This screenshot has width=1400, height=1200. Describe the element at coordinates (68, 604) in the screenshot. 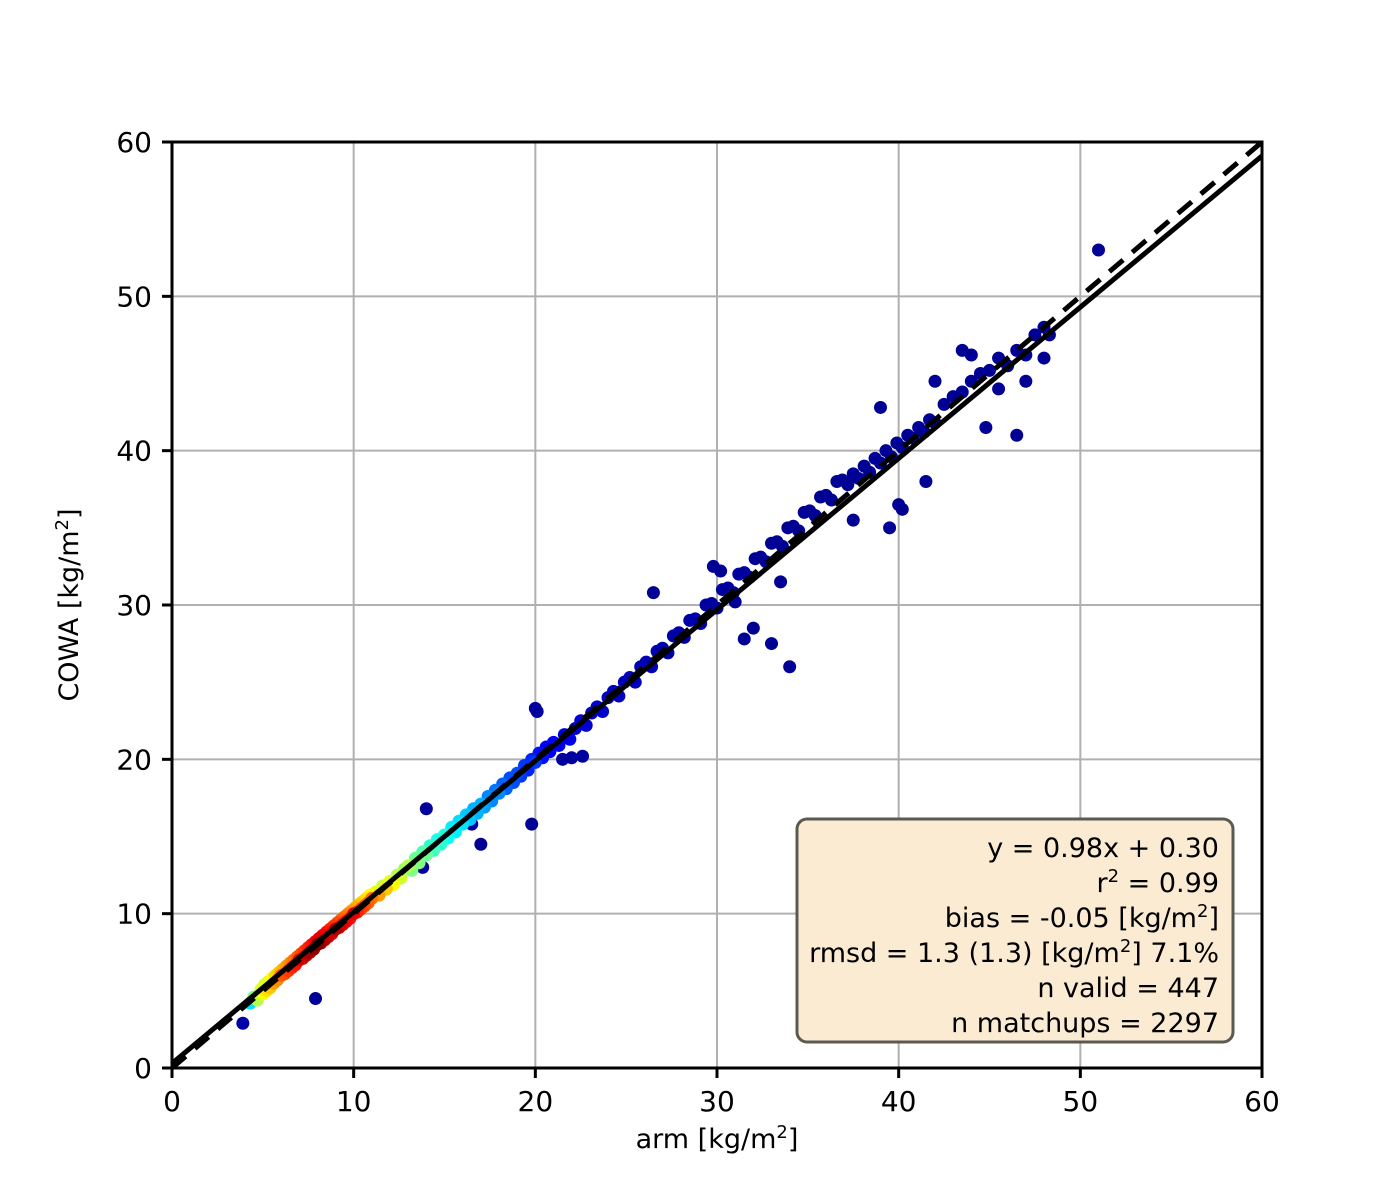

I see `y-axis-label: COWA [kg/m2]` at that location.